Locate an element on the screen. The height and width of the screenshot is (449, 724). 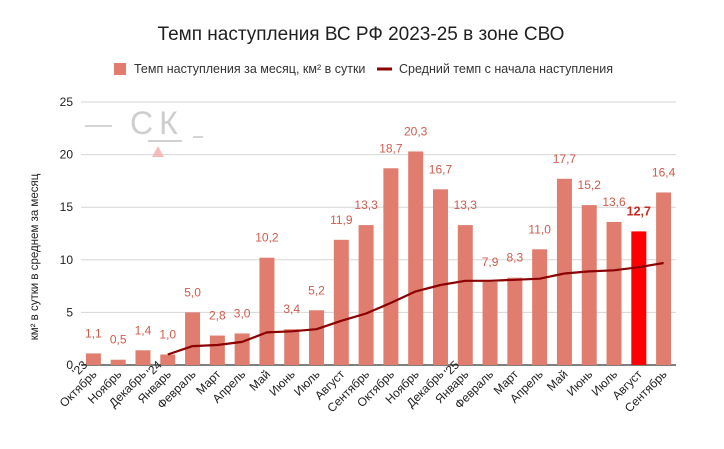
legend-bar-swatch is located at coordinates (120, 69).